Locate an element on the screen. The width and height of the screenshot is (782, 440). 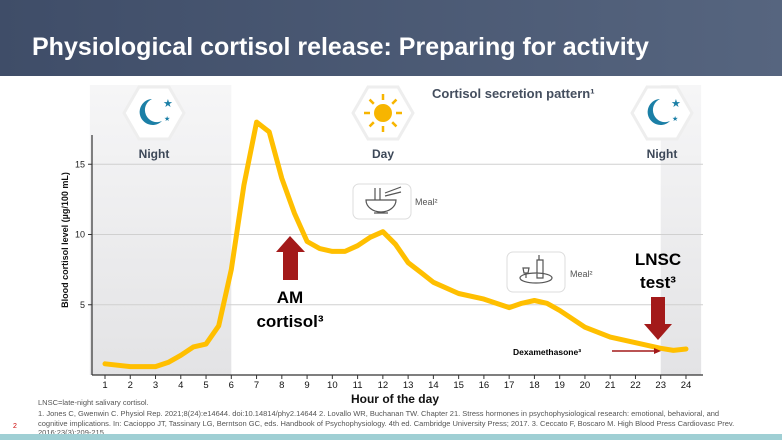
x-tick-label: 21 is located at coordinates (610, 385).